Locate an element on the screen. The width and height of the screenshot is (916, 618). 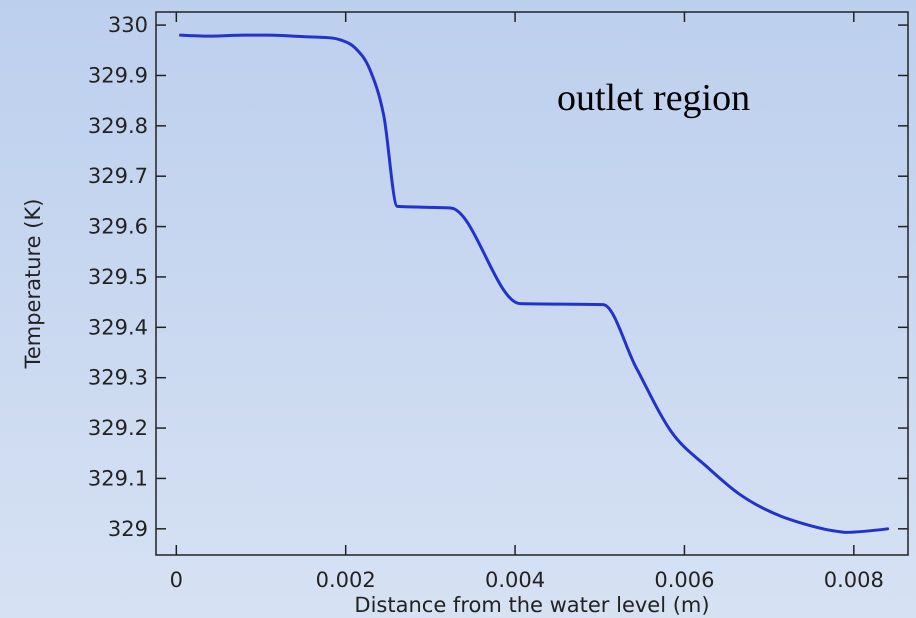
x-tick-label: 0 is located at coordinates (177, 580).